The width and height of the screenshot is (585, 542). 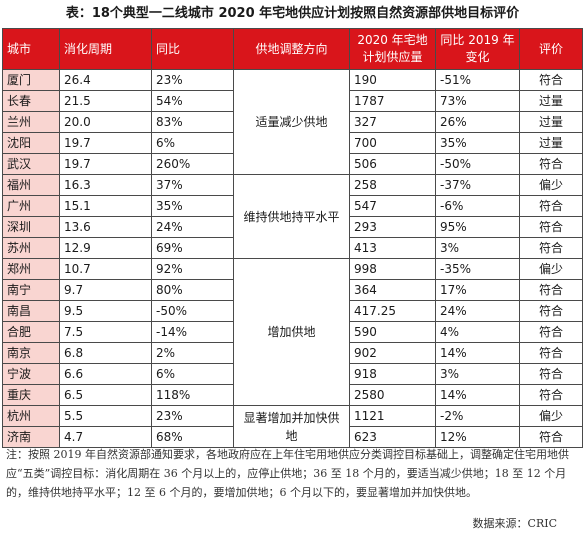 I want to click on supply-cell: 293, so click(x=392, y=227).